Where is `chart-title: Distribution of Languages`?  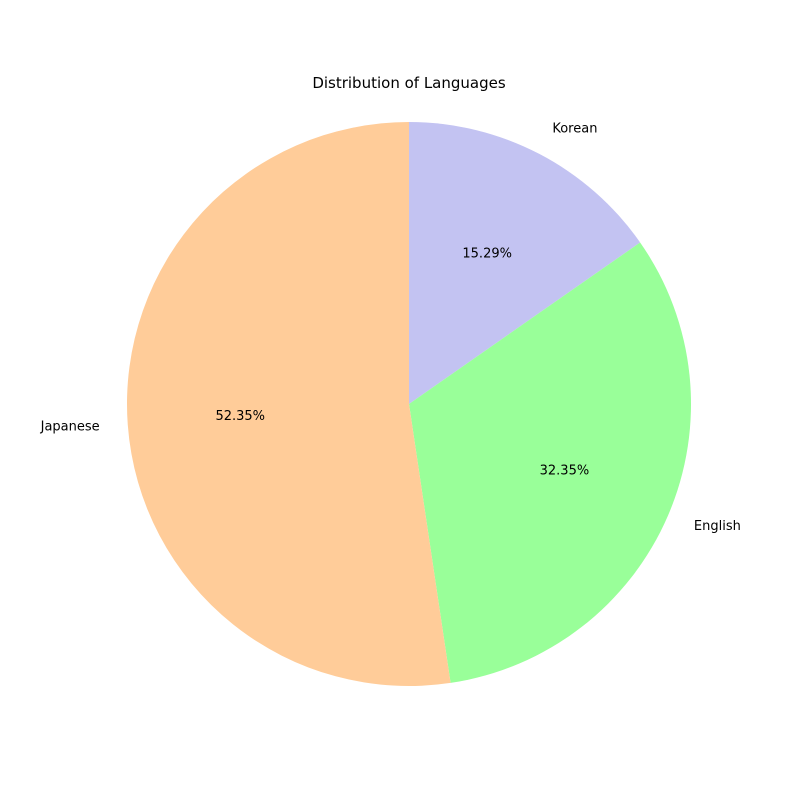
chart-title: Distribution of Languages is located at coordinates (409, 83).